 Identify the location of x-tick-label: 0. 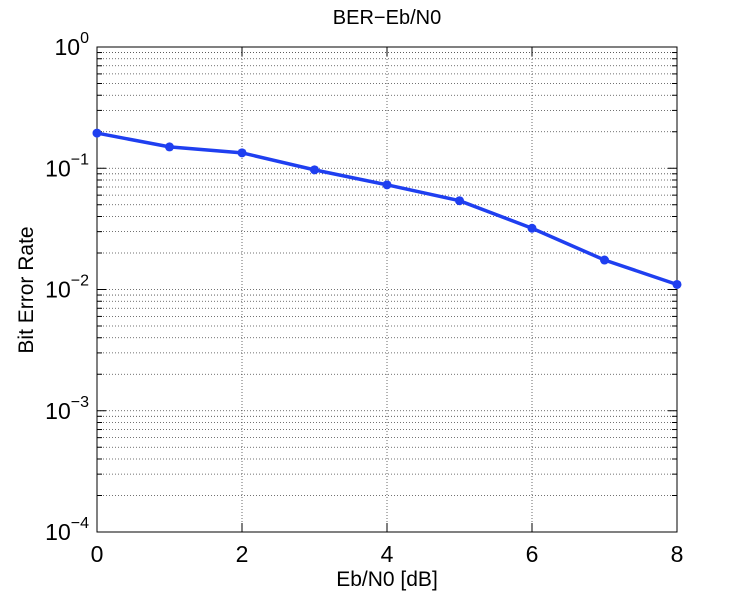
(97, 554).